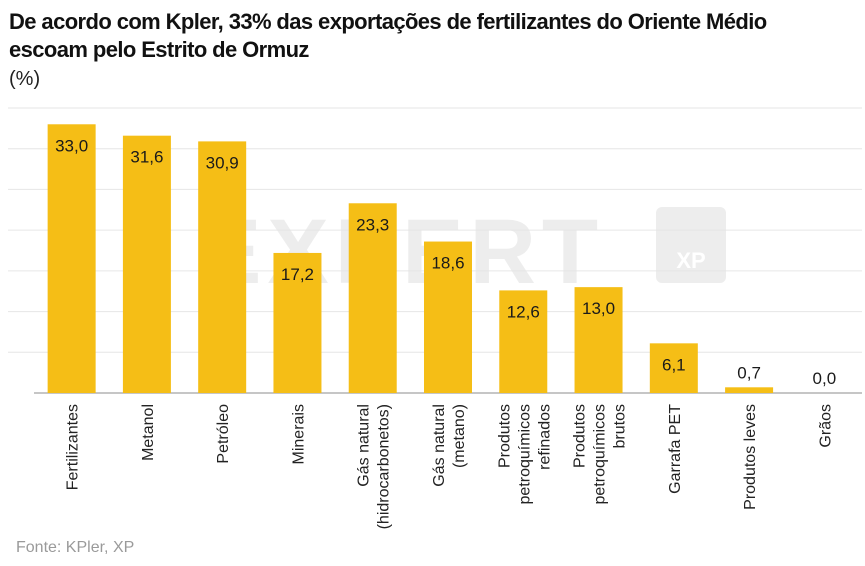 This screenshot has height=566, width=865. What do you see at coordinates (825, 378) in the screenshot?
I see `bar-value-label: 0,0` at bounding box center [825, 378].